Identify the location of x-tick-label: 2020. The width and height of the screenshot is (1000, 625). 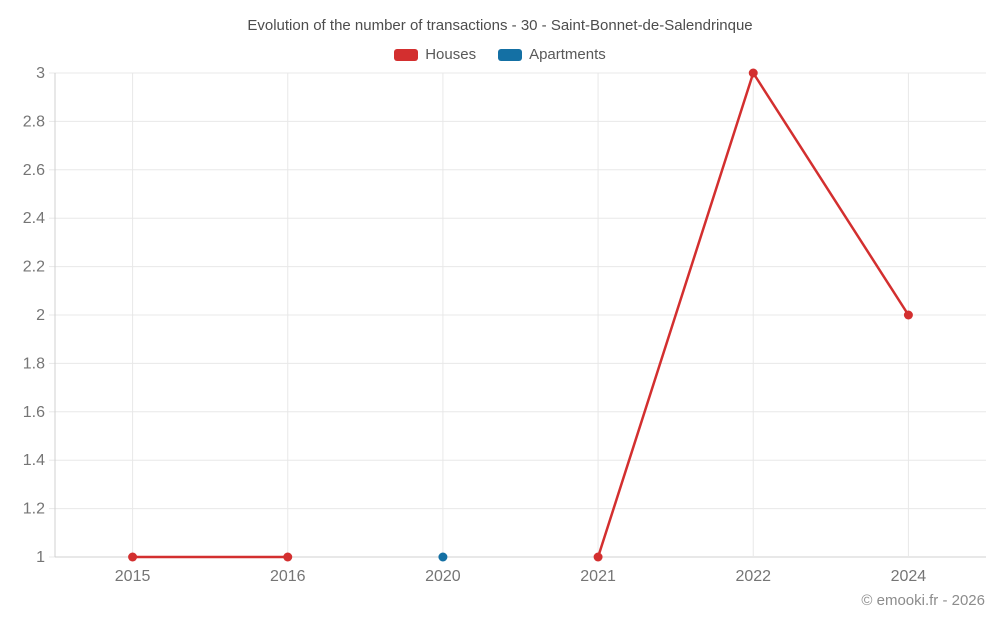
(443, 576).